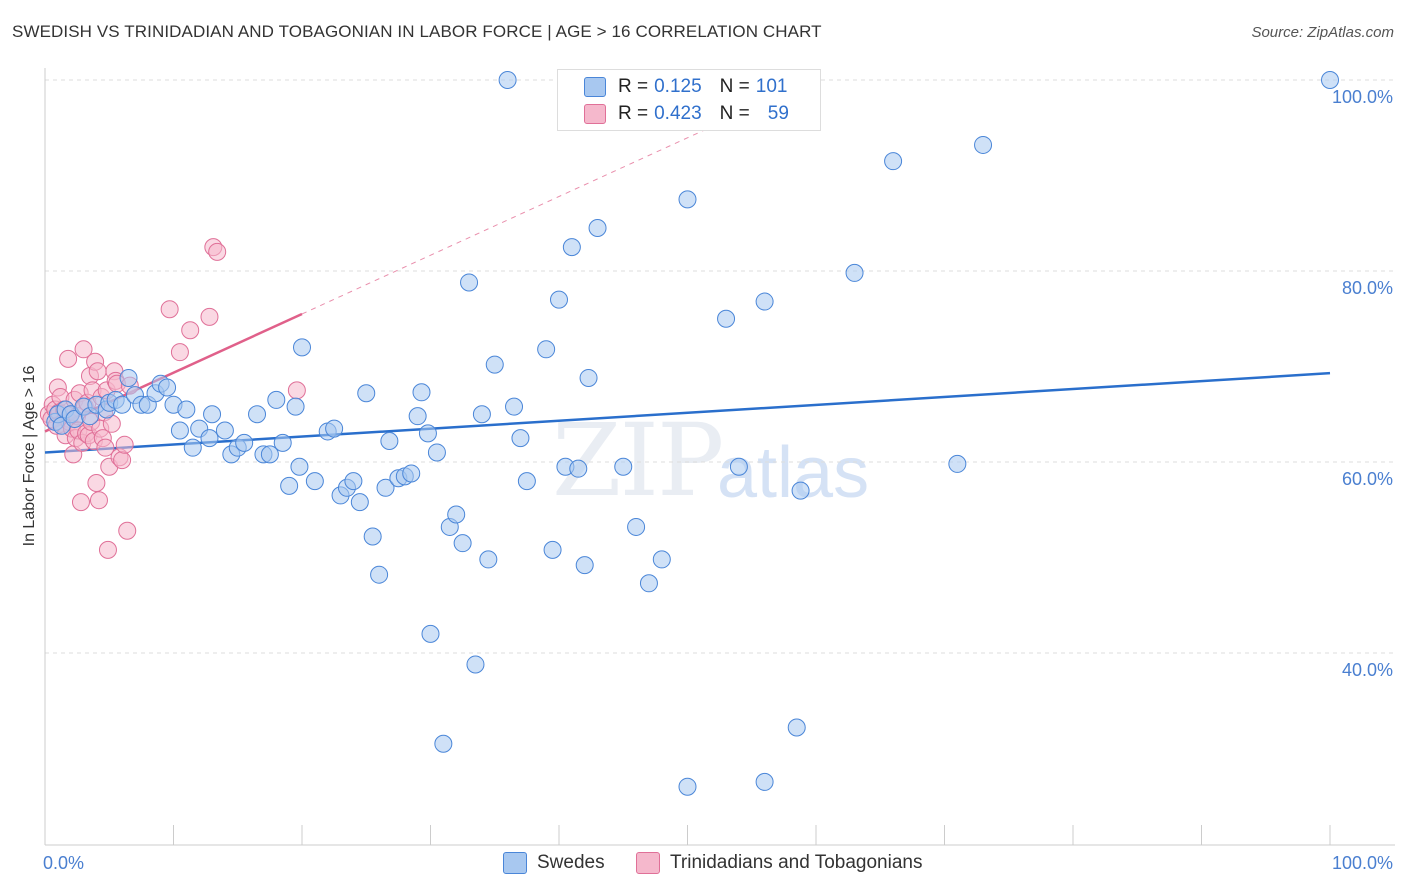 The width and height of the screenshot is (1406, 892). Describe the element at coordinates (678, 86) in the screenshot. I see `r-value-swedes: 0.125` at that location.